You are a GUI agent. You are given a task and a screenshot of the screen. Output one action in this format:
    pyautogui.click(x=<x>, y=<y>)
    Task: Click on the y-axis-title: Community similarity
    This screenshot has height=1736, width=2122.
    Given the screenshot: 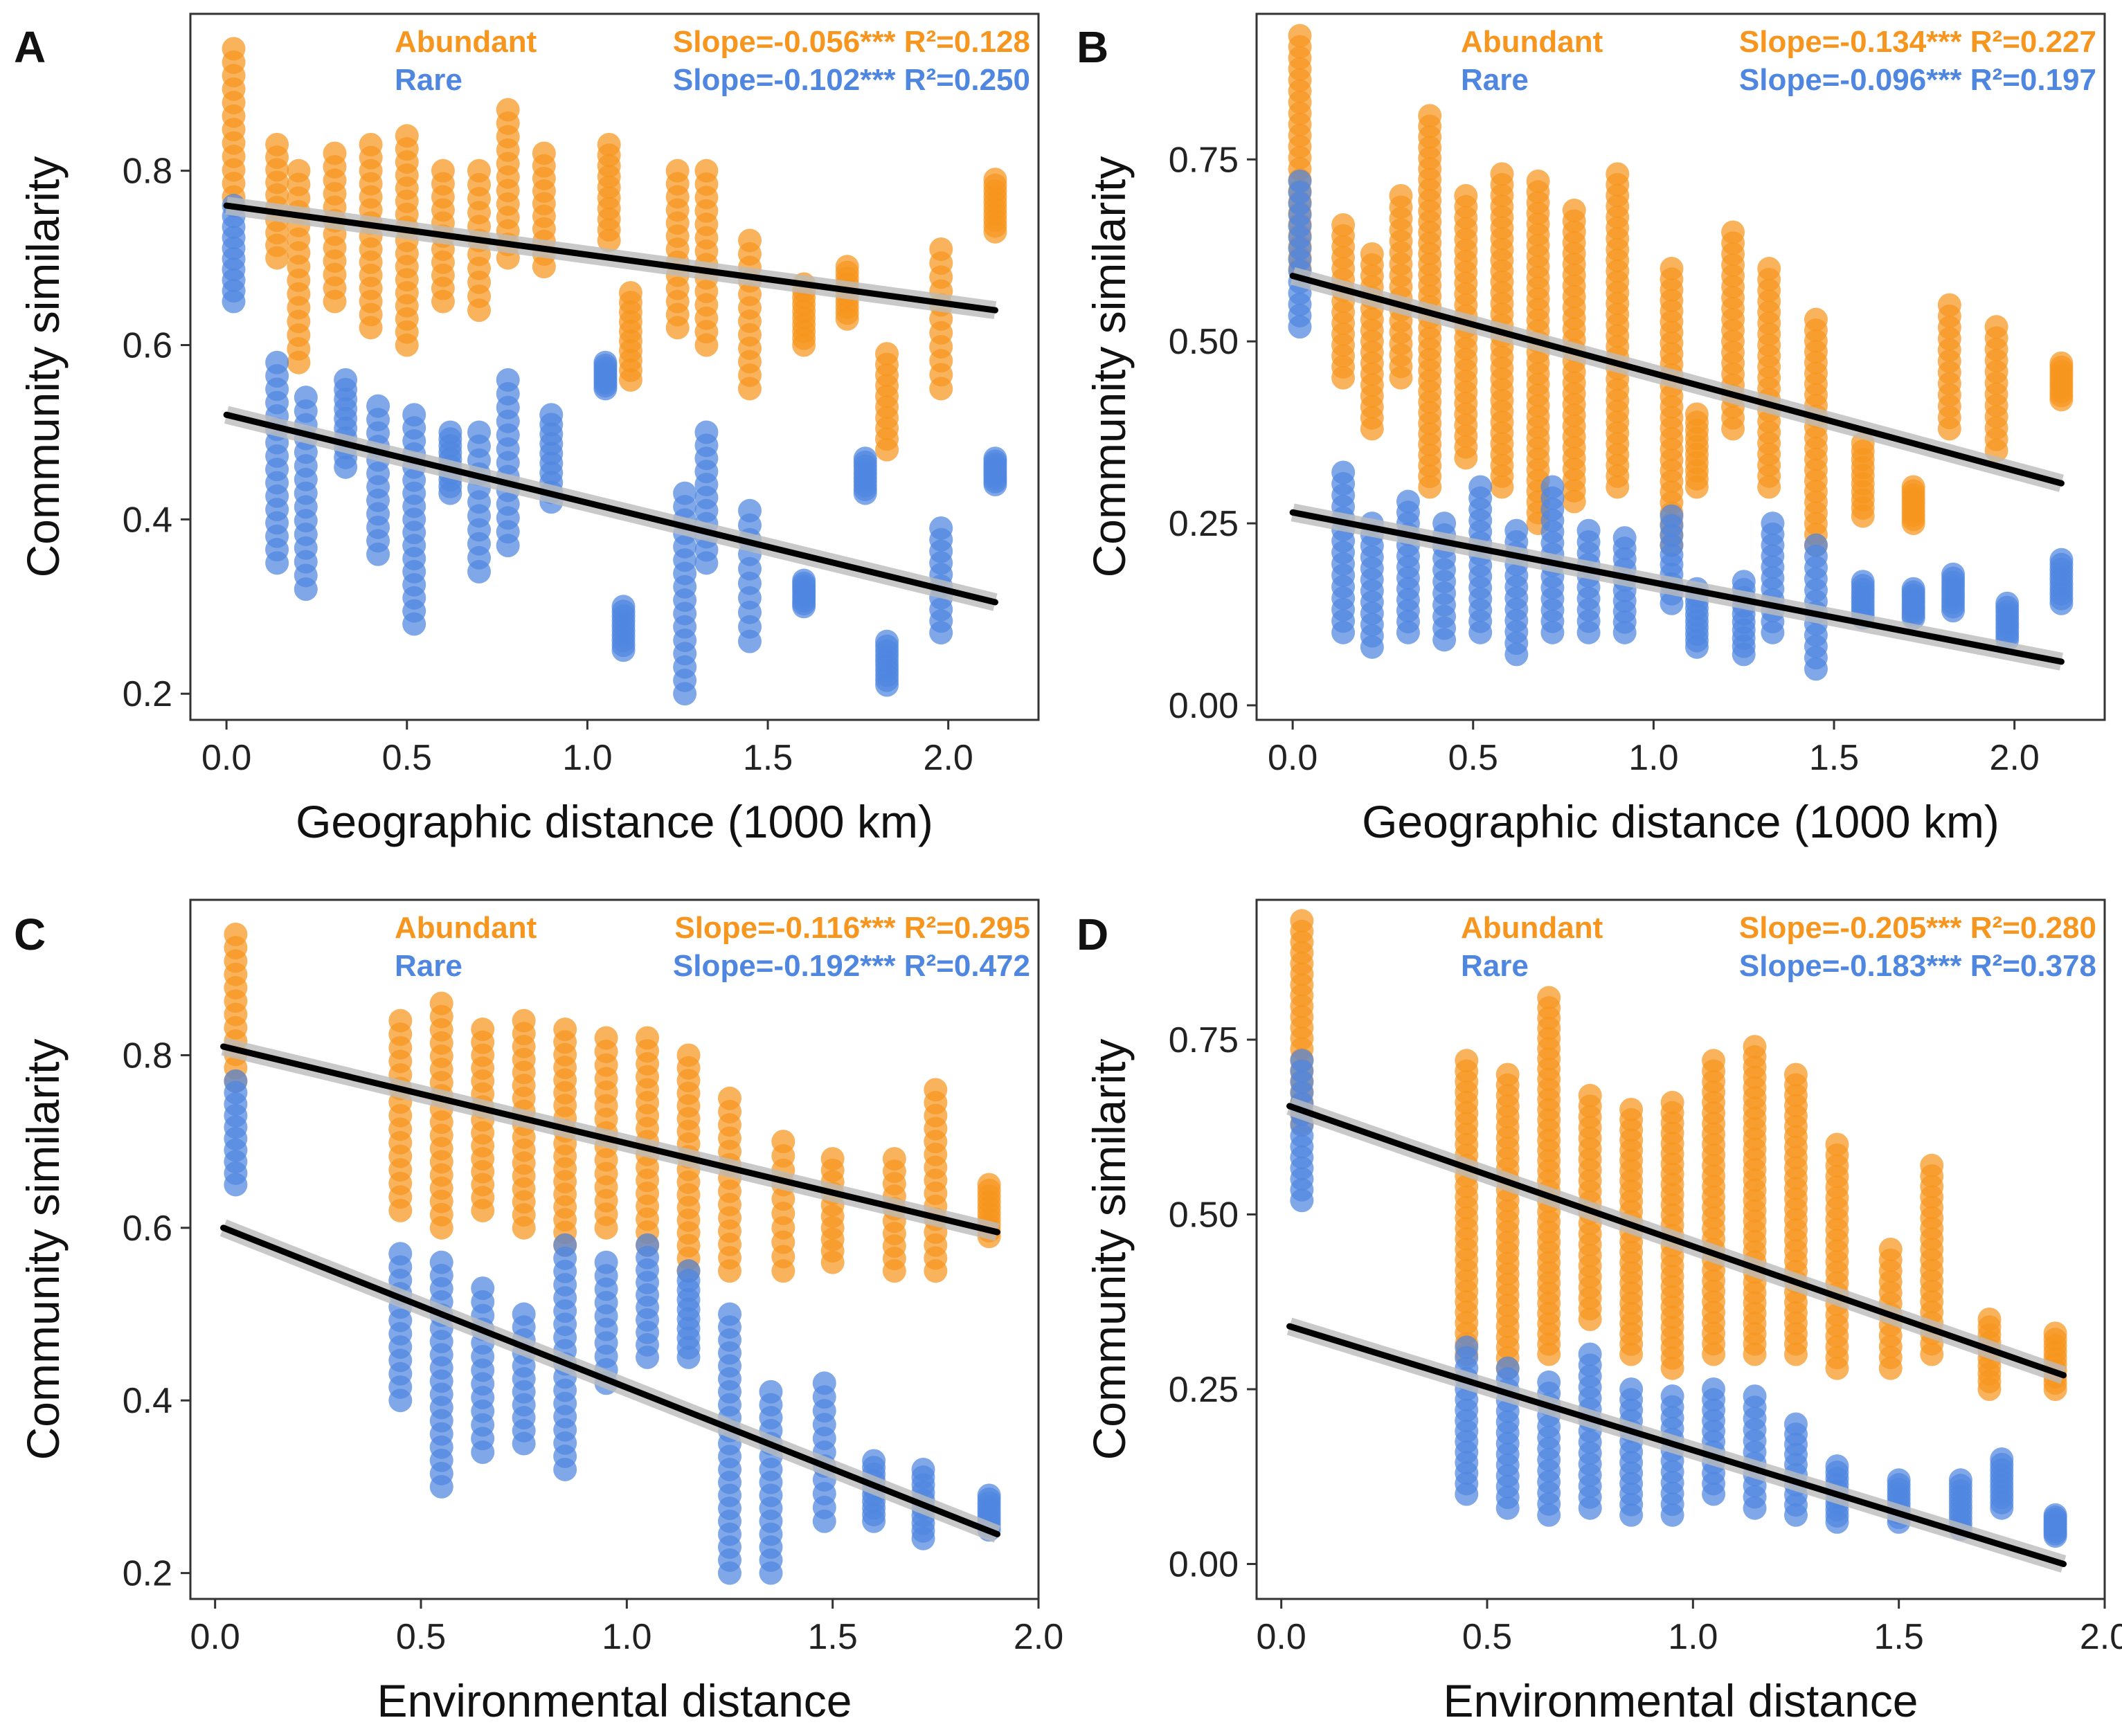 What is the action you would take?
    pyautogui.click(x=43, y=1250)
    